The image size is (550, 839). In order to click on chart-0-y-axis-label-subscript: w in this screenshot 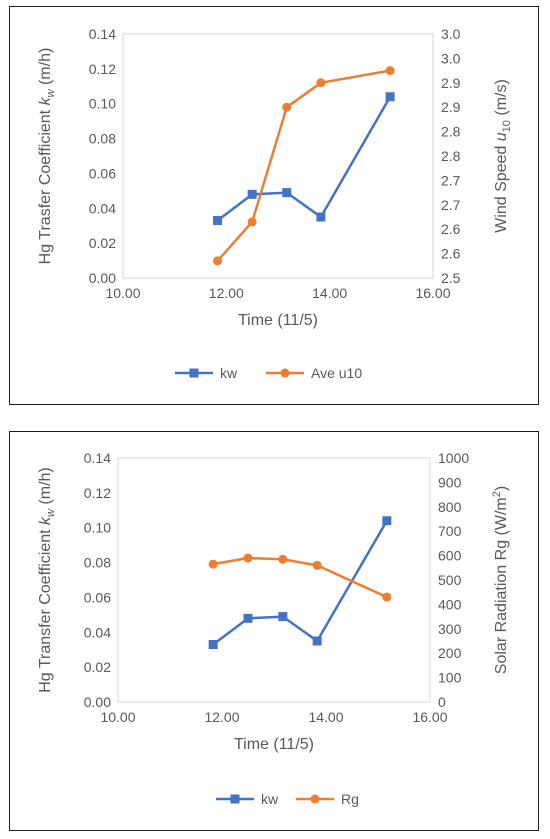, I will do `click(51, 92)`.